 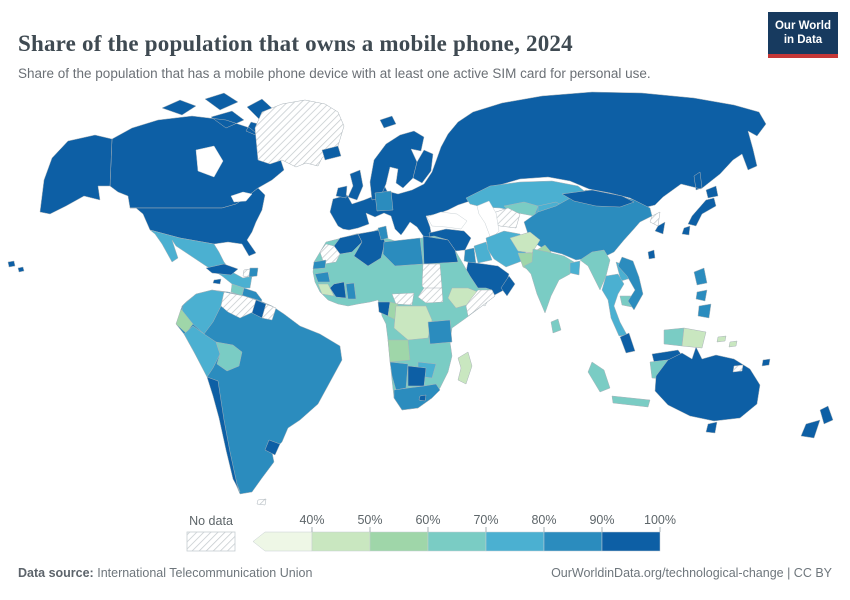 What do you see at coordinates (253, 272) in the screenshot?
I see `country-dominican-republic` at bounding box center [253, 272].